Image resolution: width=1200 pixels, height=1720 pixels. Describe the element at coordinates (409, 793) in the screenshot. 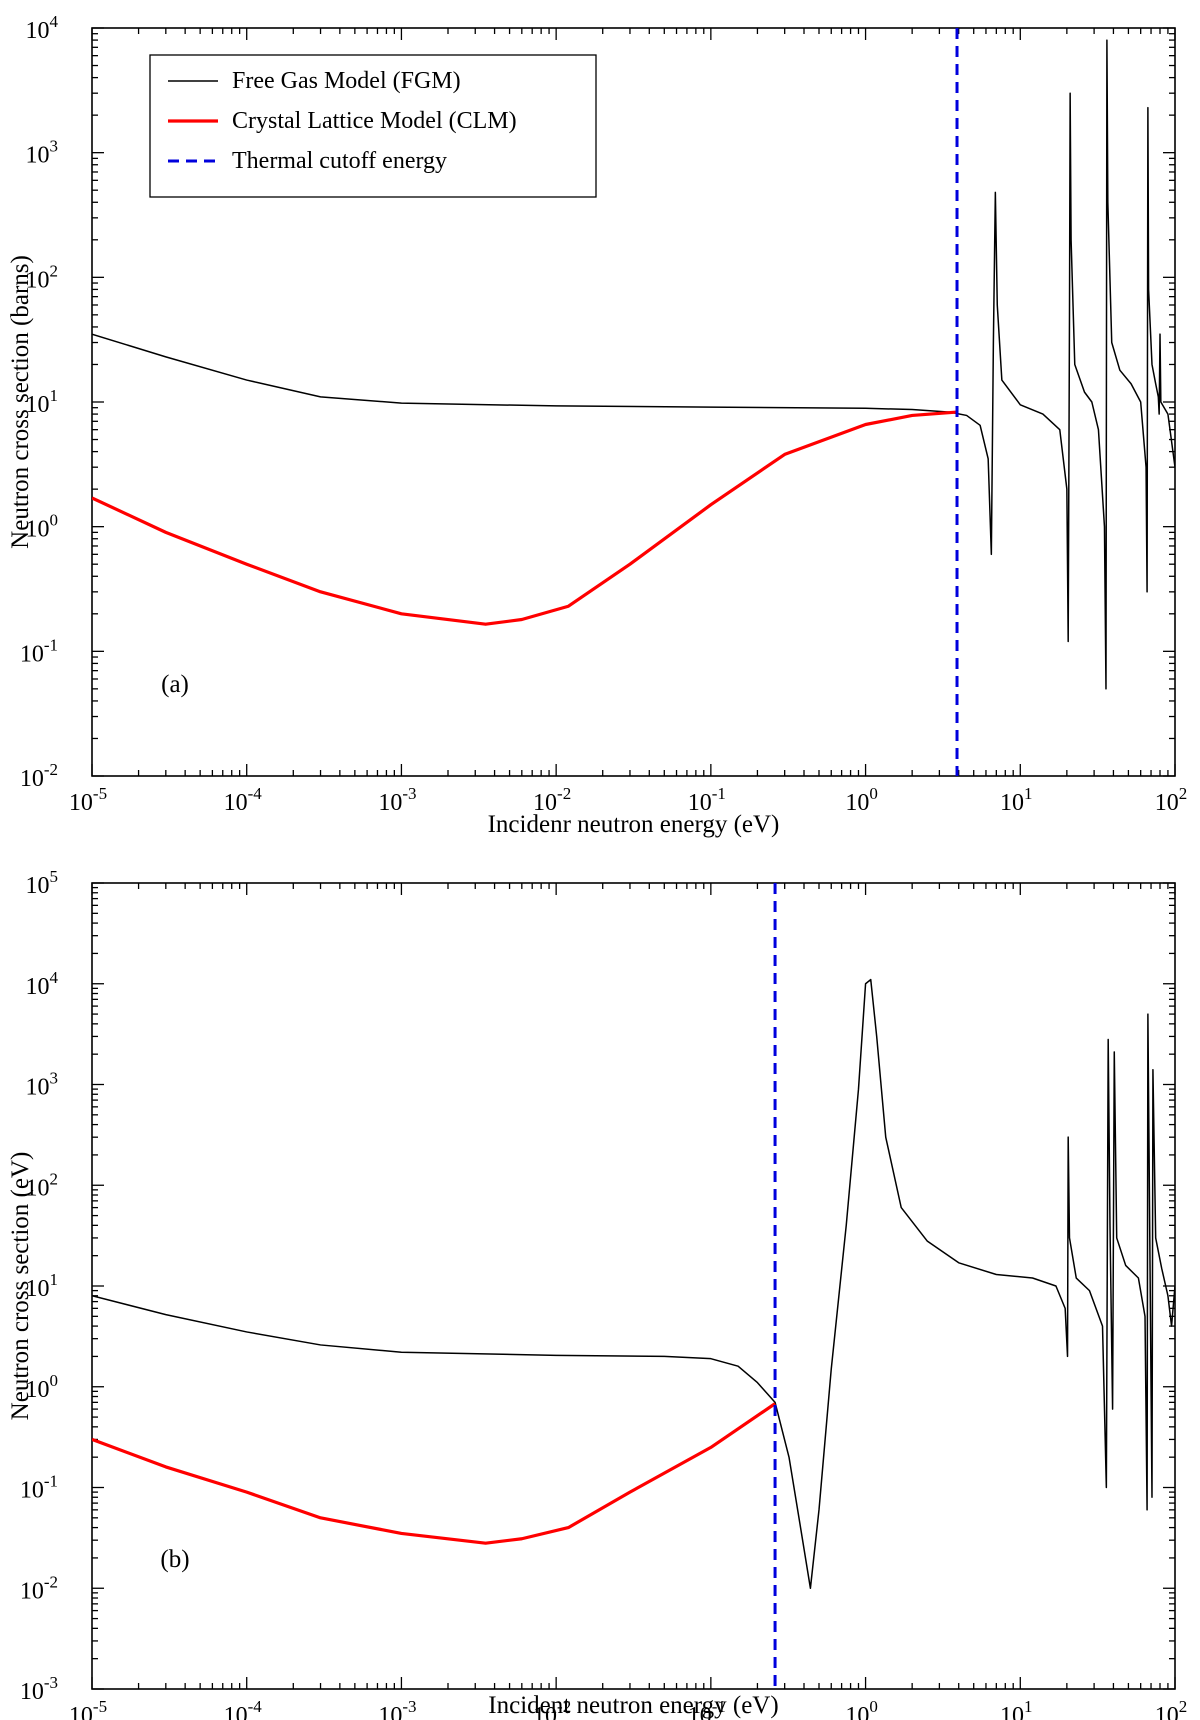

I see `x-tick-exponent: -3` at that location.